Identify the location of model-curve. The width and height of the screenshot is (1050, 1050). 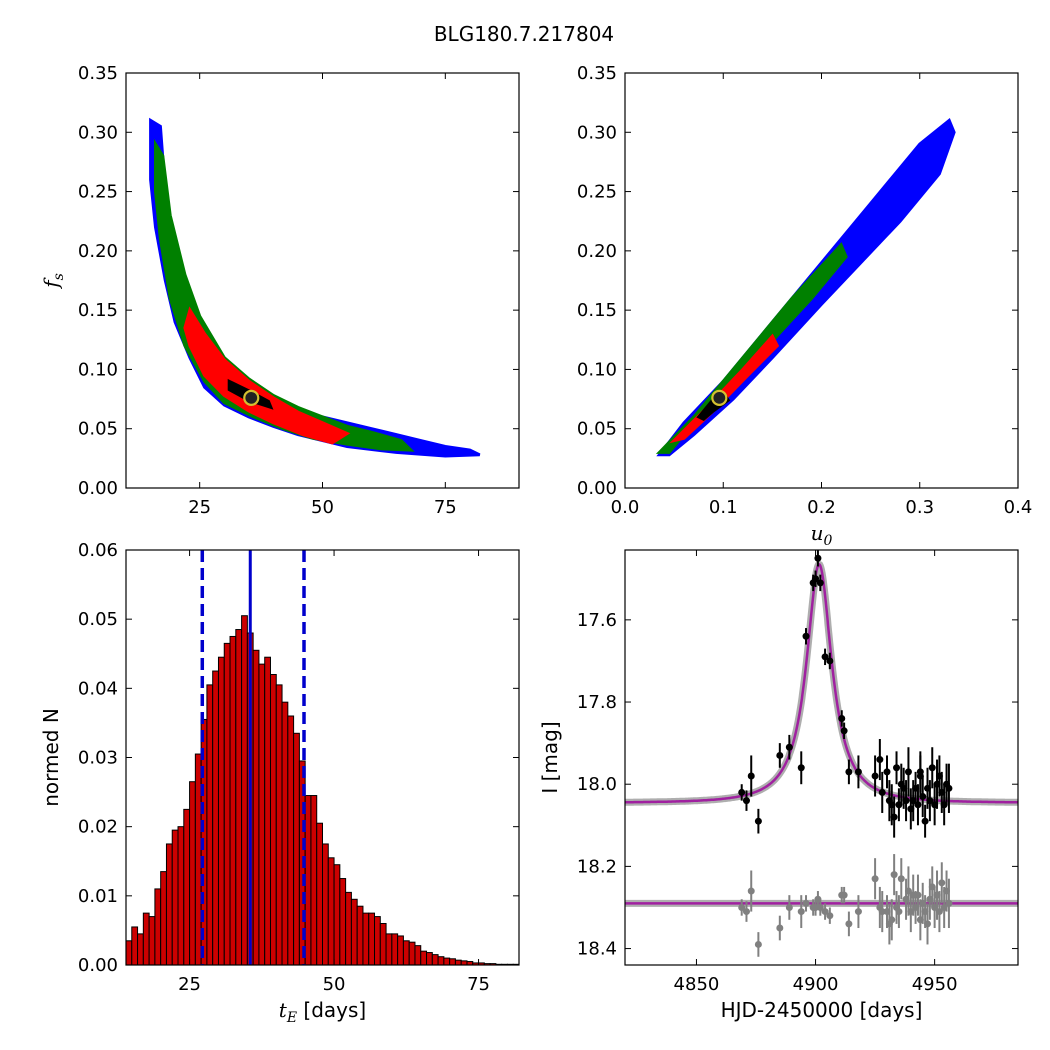
(821, 683).